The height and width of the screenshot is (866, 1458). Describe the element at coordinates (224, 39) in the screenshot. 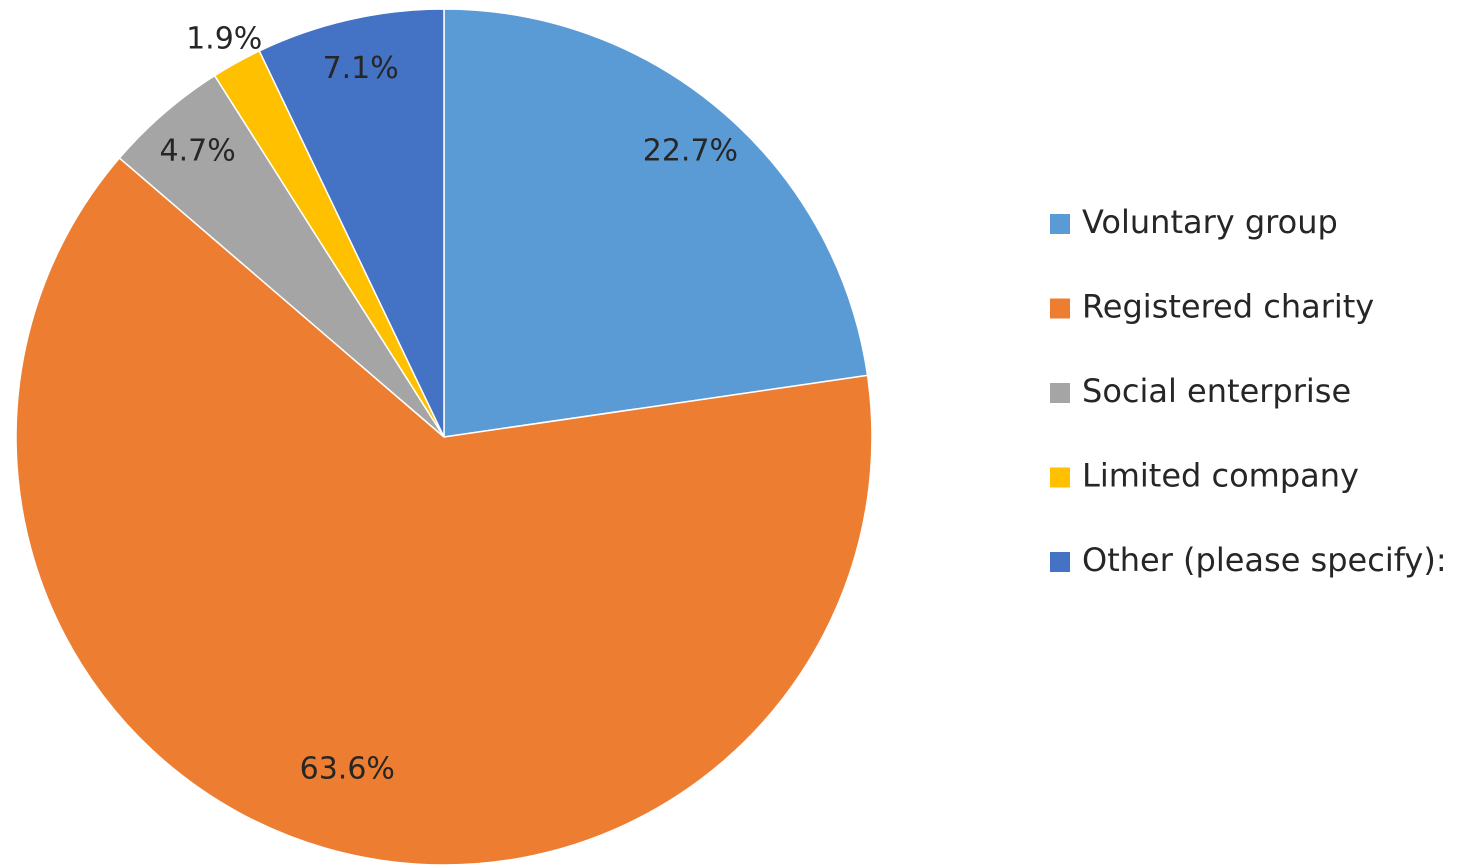

I see `data-label: 1.9%` at that location.